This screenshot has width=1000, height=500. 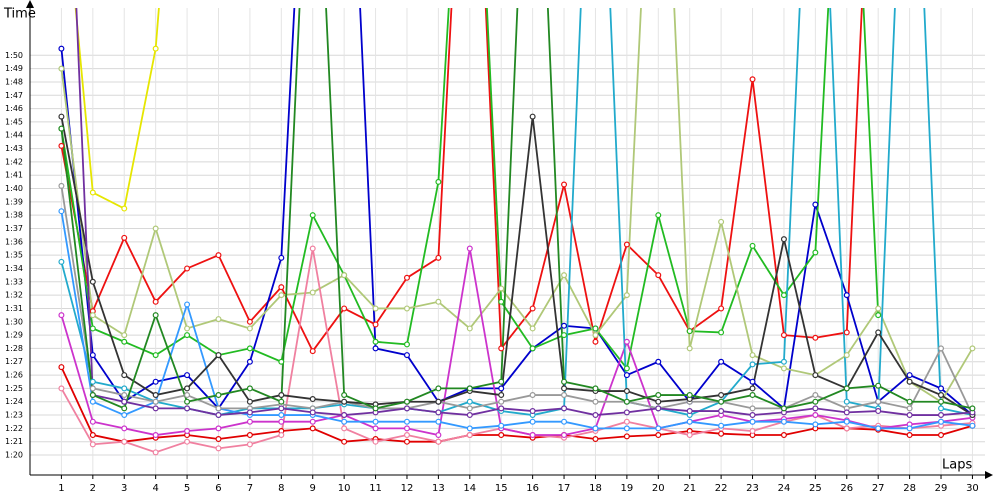 What do you see at coordinates (14, 201) in the screenshot?
I see `y-tick-label: 1:39` at bounding box center [14, 201].